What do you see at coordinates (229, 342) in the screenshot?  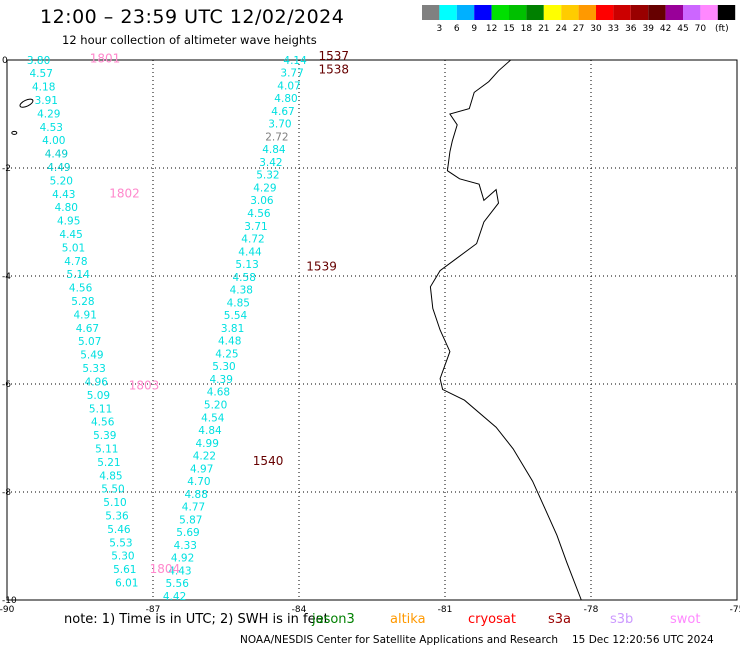 I see `wave-height-label: 4.48` at bounding box center [229, 342].